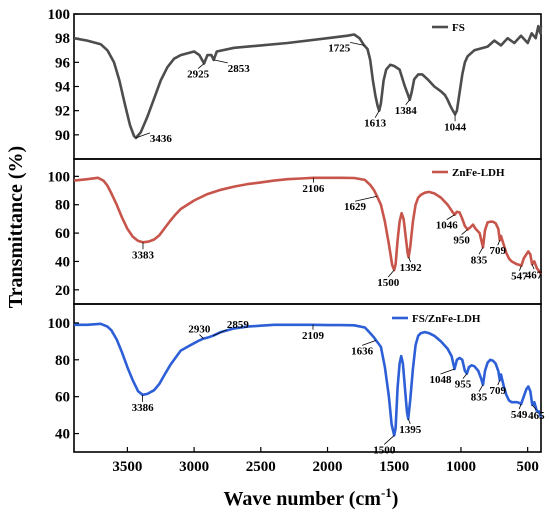  What do you see at coordinates (194, 467) in the screenshot?
I see `x-tick-label: 3000` at bounding box center [194, 467].